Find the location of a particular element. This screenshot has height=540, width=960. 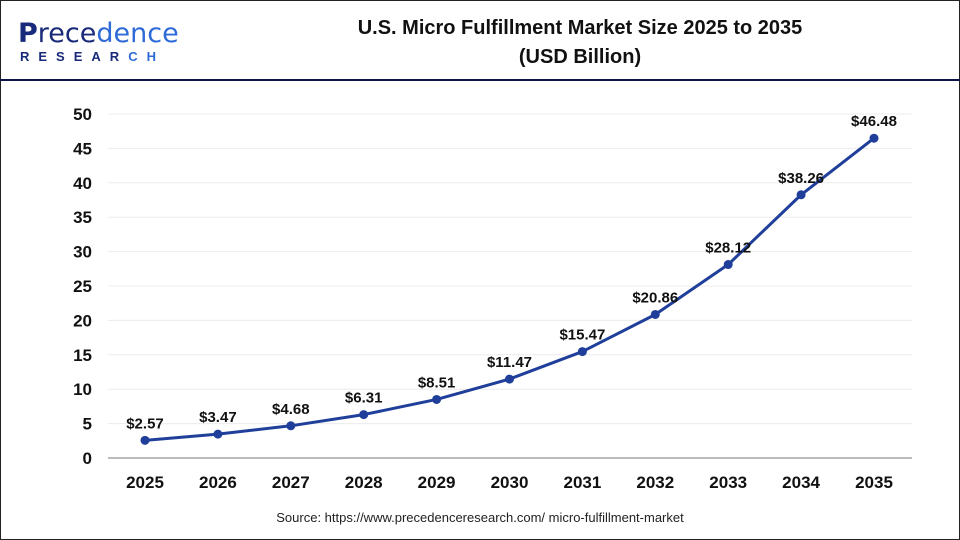

title-line2: (USD Billion) is located at coordinates (580, 57).